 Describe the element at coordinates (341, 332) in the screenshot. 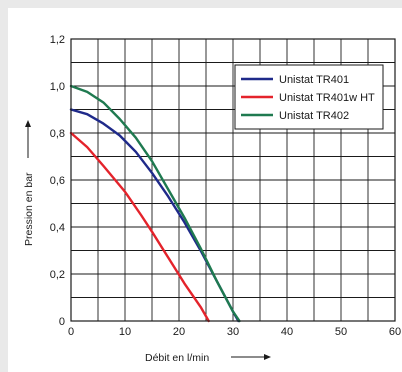

I see `x-tick-label: 50` at that location.